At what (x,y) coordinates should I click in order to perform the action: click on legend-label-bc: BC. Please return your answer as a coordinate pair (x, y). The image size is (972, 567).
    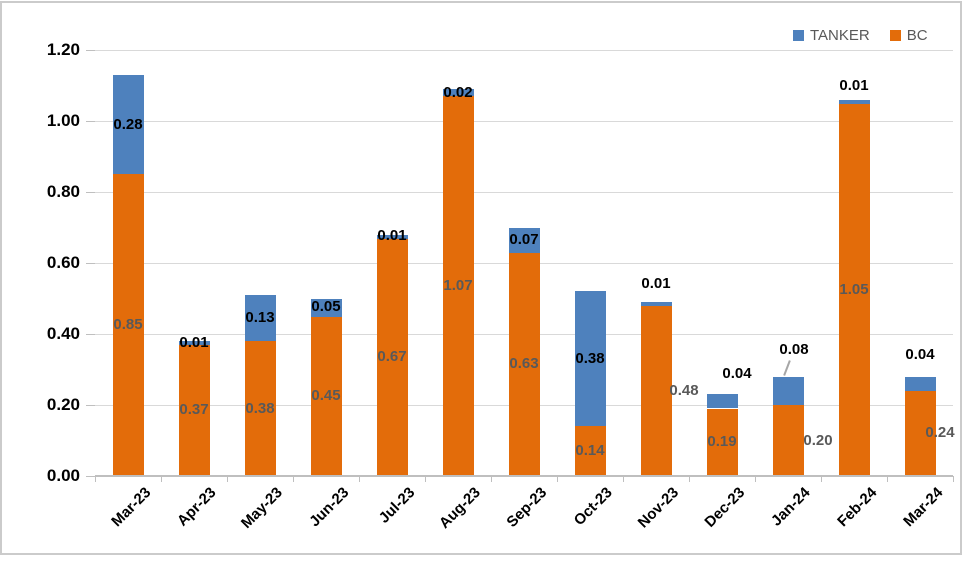
    Looking at the image, I should click on (917, 35).